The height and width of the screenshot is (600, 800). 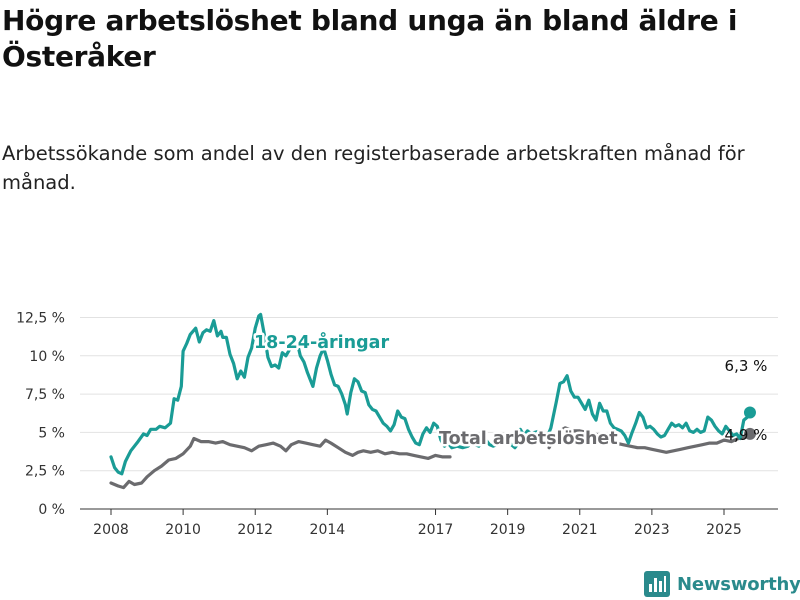 What do you see at coordinates (738, 584) in the screenshot?
I see `brand-name: Newsworthy` at bounding box center [738, 584].